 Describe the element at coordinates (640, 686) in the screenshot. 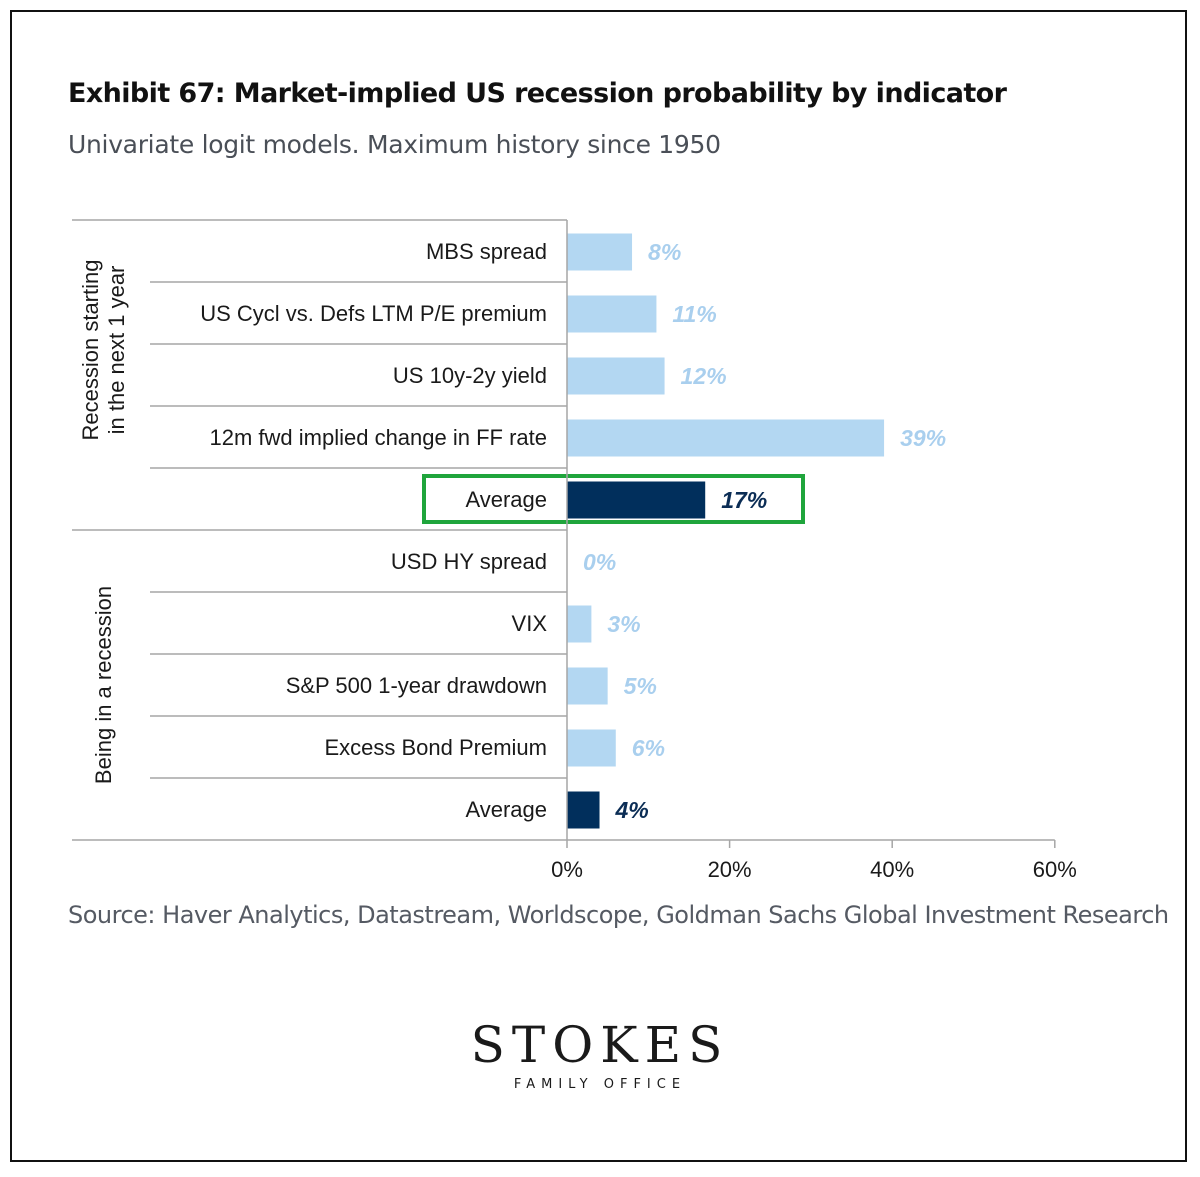

I see `data-label: 5%` at that location.